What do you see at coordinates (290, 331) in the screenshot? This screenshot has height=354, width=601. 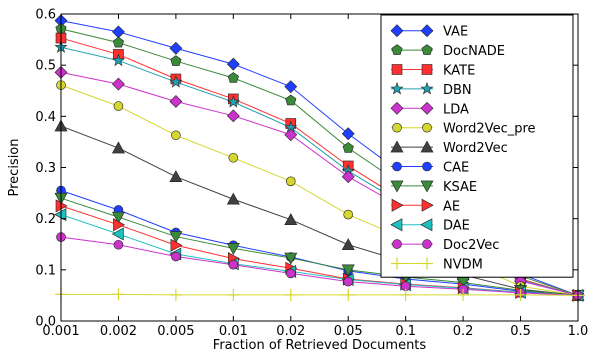 I see `x-tick-label: 0.02` at bounding box center [290, 331].